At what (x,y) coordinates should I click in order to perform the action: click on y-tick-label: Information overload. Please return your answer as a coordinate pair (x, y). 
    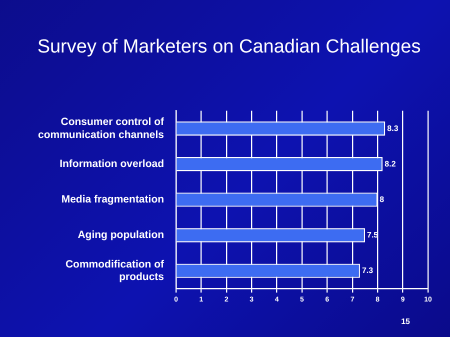
    Looking at the image, I should click on (112, 164).